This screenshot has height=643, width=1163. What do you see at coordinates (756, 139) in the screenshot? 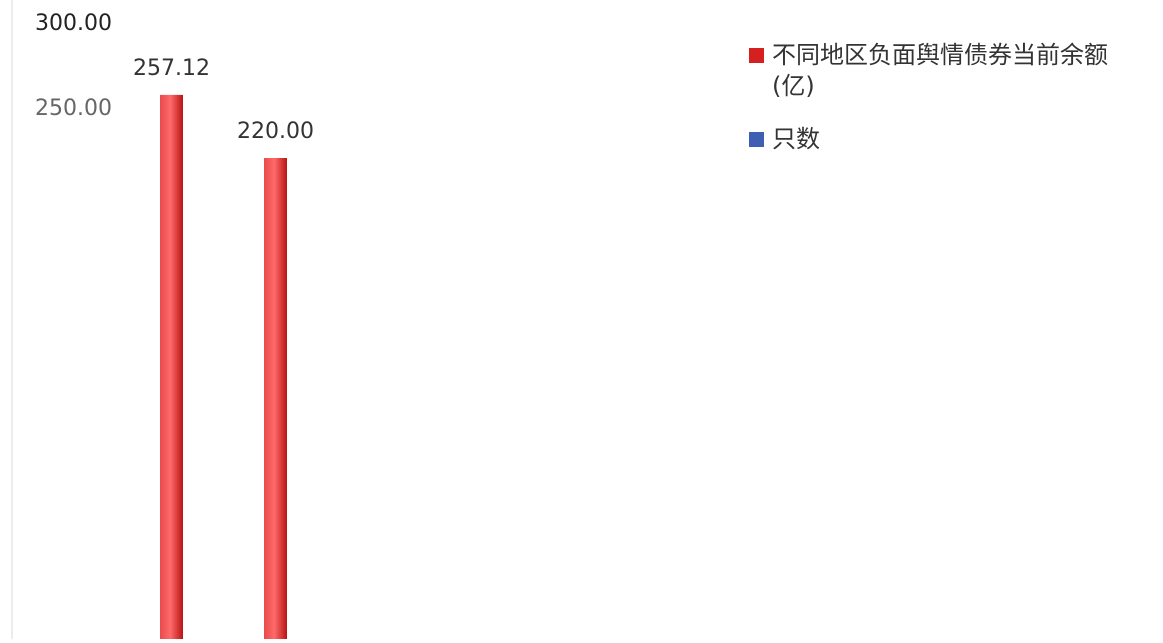
I see `legend-swatch-count` at bounding box center [756, 139].